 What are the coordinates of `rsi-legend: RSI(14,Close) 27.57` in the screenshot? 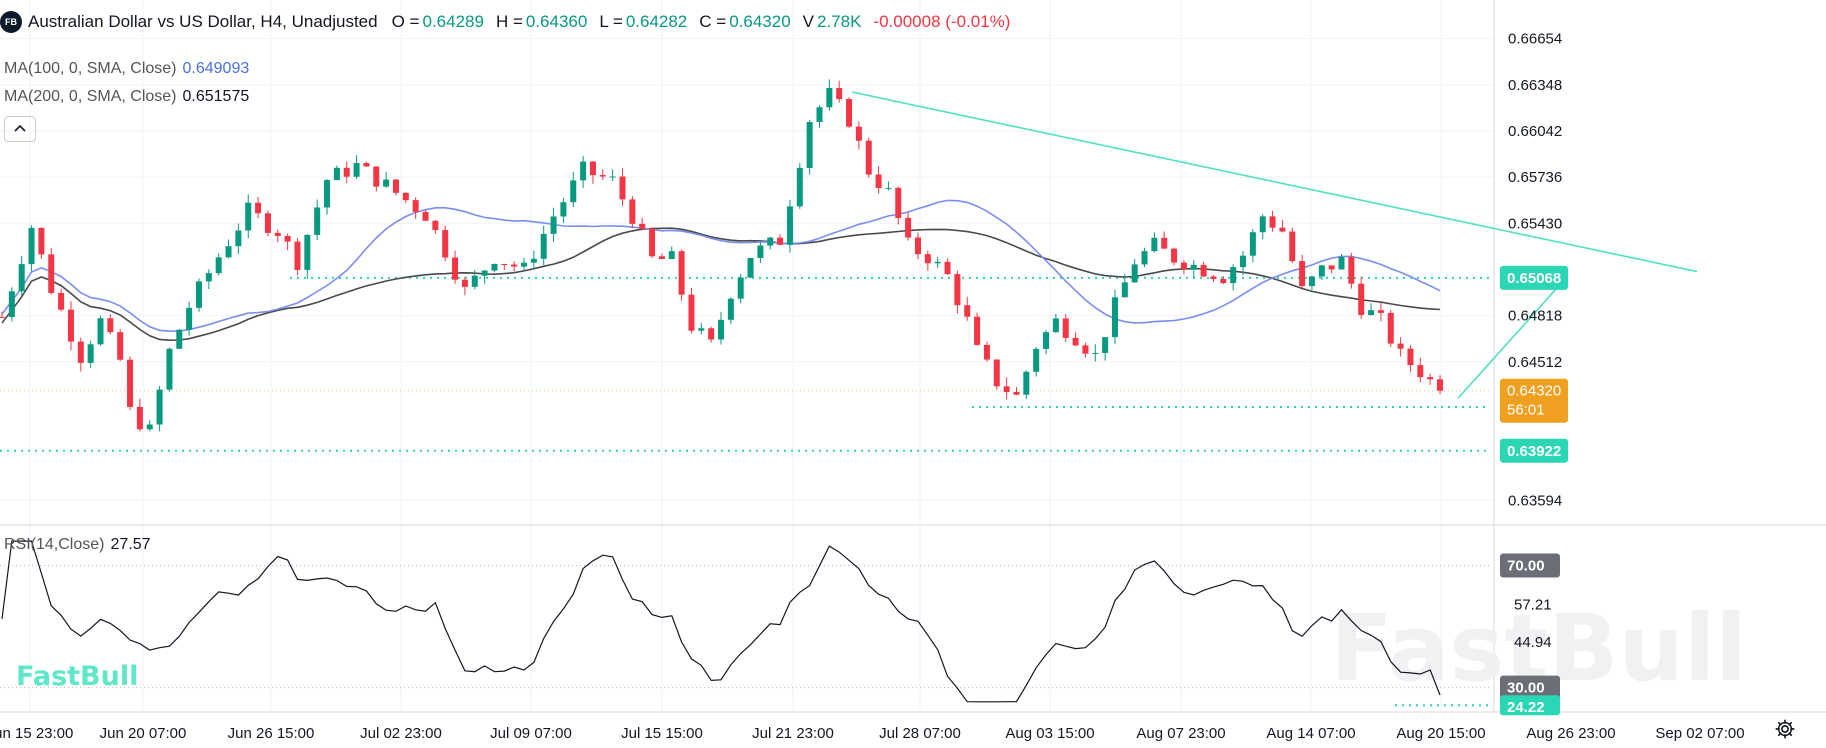 It's located at (77, 545).